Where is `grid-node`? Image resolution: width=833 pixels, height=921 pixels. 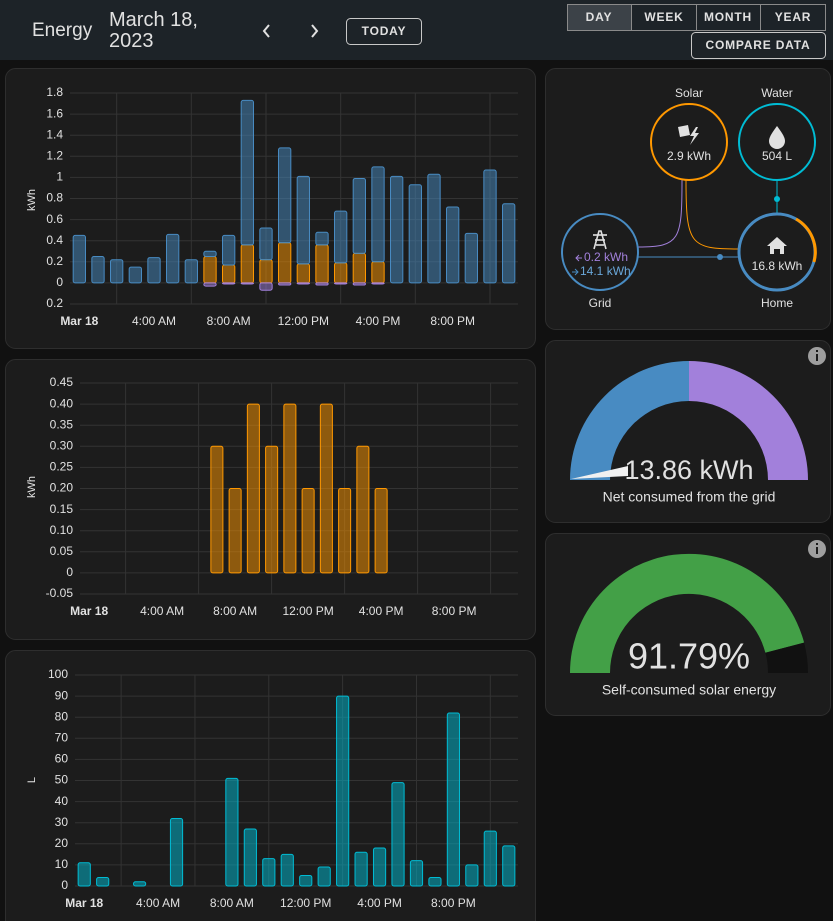
grid-node is located at coordinates (600, 252).